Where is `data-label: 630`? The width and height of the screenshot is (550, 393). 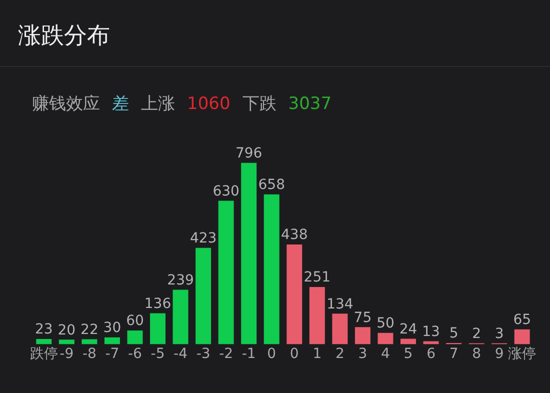
data-label: 630 is located at coordinates (226, 191).